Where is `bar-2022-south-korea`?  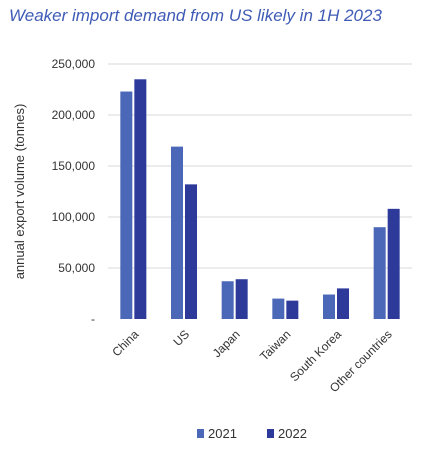 bar-2022-south-korea is located at coordinates (343, 303).